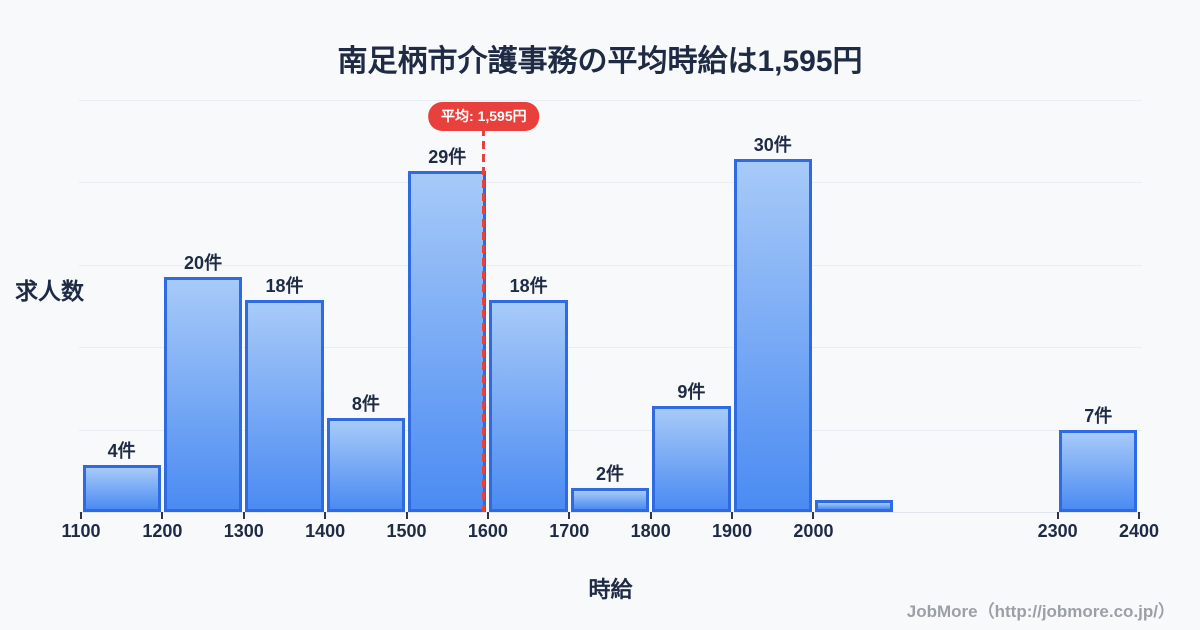  What do you see at coordinates (447, 156) in the screenshot?
I see `bar-value-label: 29件` at bounding box center [447, 156].